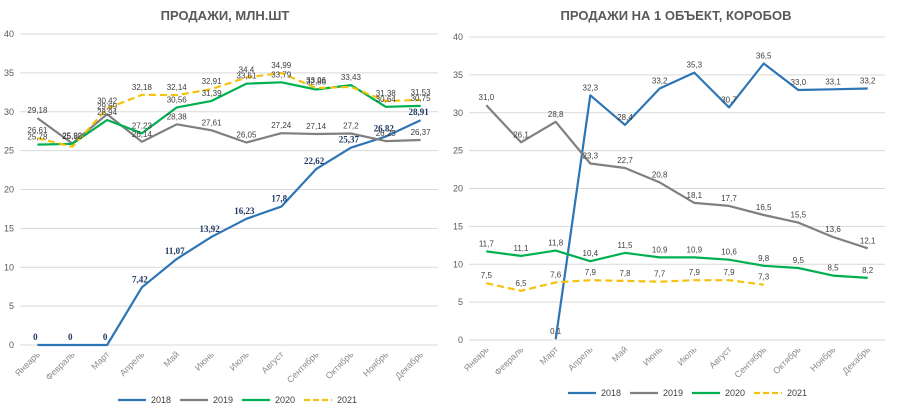 This screenshot has width=900, height=416. What do you see at coordinates (750, 362) in the screenshot?
I see `x-tick-label: Сентябрь` at bounding box center [750, 362].